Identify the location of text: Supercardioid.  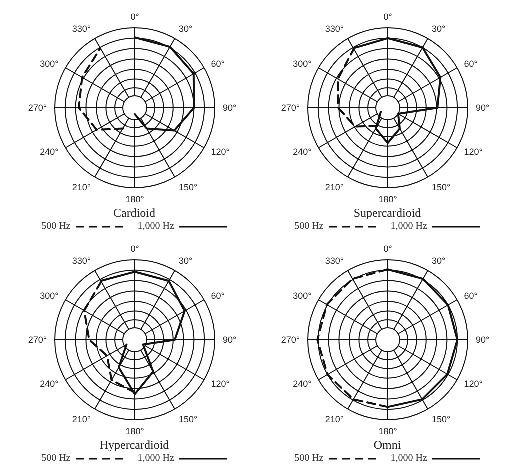
(388, 213).